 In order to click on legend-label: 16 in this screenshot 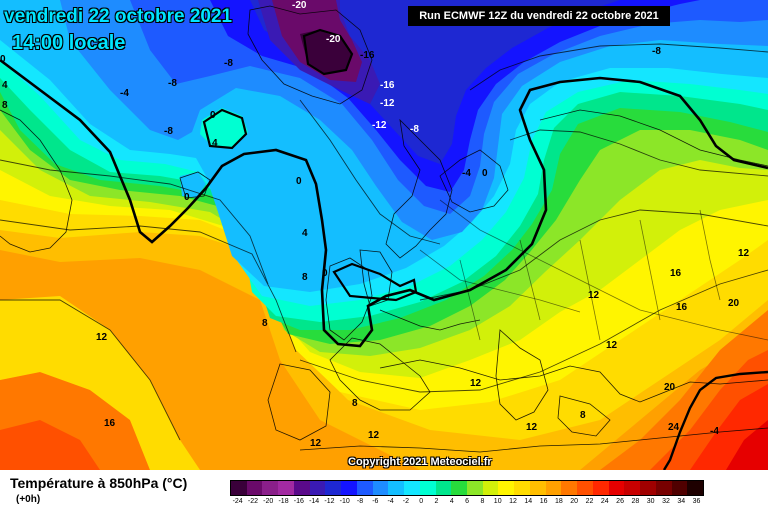, I will do `click(543, 501)`.